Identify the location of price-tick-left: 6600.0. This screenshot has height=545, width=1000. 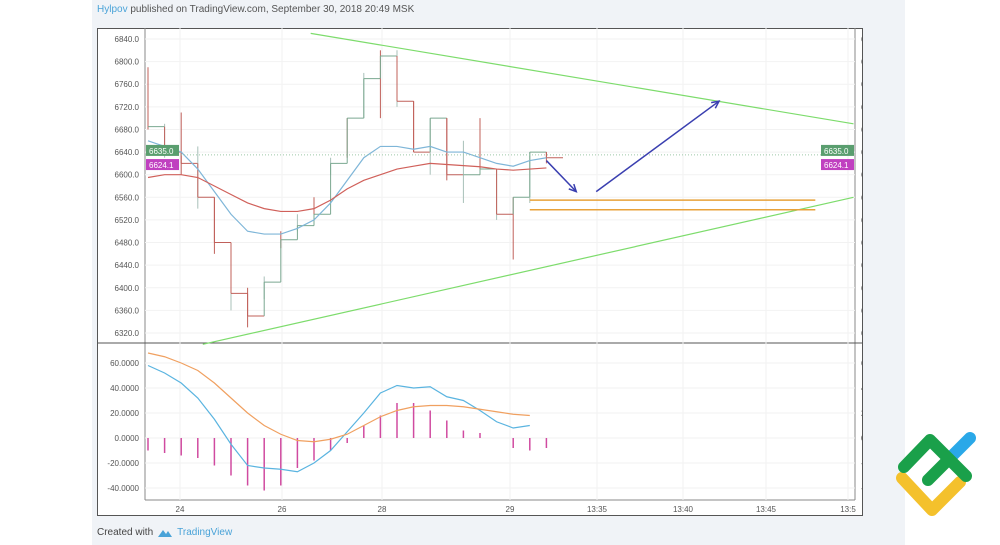
(127, 175).